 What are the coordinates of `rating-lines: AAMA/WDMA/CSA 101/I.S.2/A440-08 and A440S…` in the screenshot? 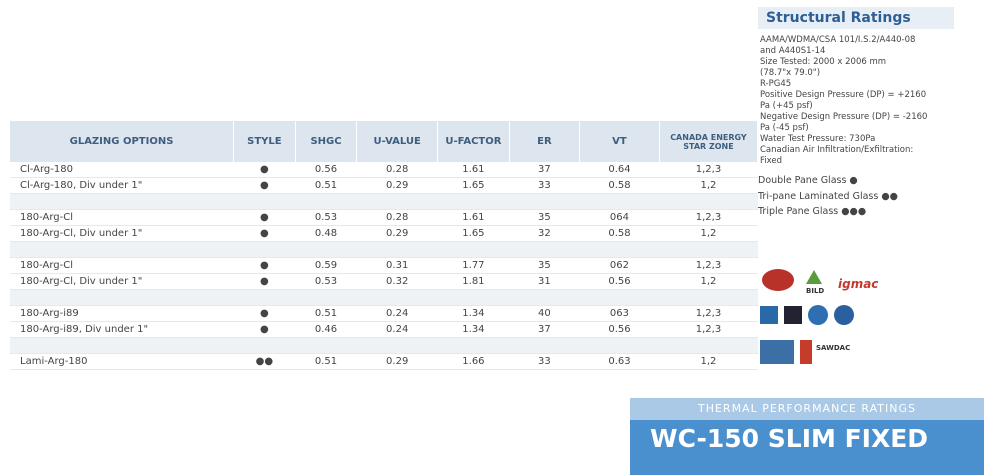 It's located at (856, 101).